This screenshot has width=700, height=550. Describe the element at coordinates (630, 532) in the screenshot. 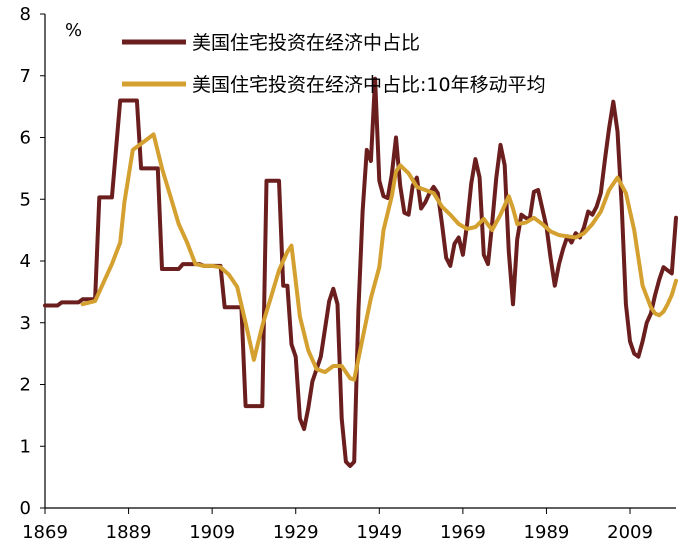

I see `x-tick-label: 2009` at that location.